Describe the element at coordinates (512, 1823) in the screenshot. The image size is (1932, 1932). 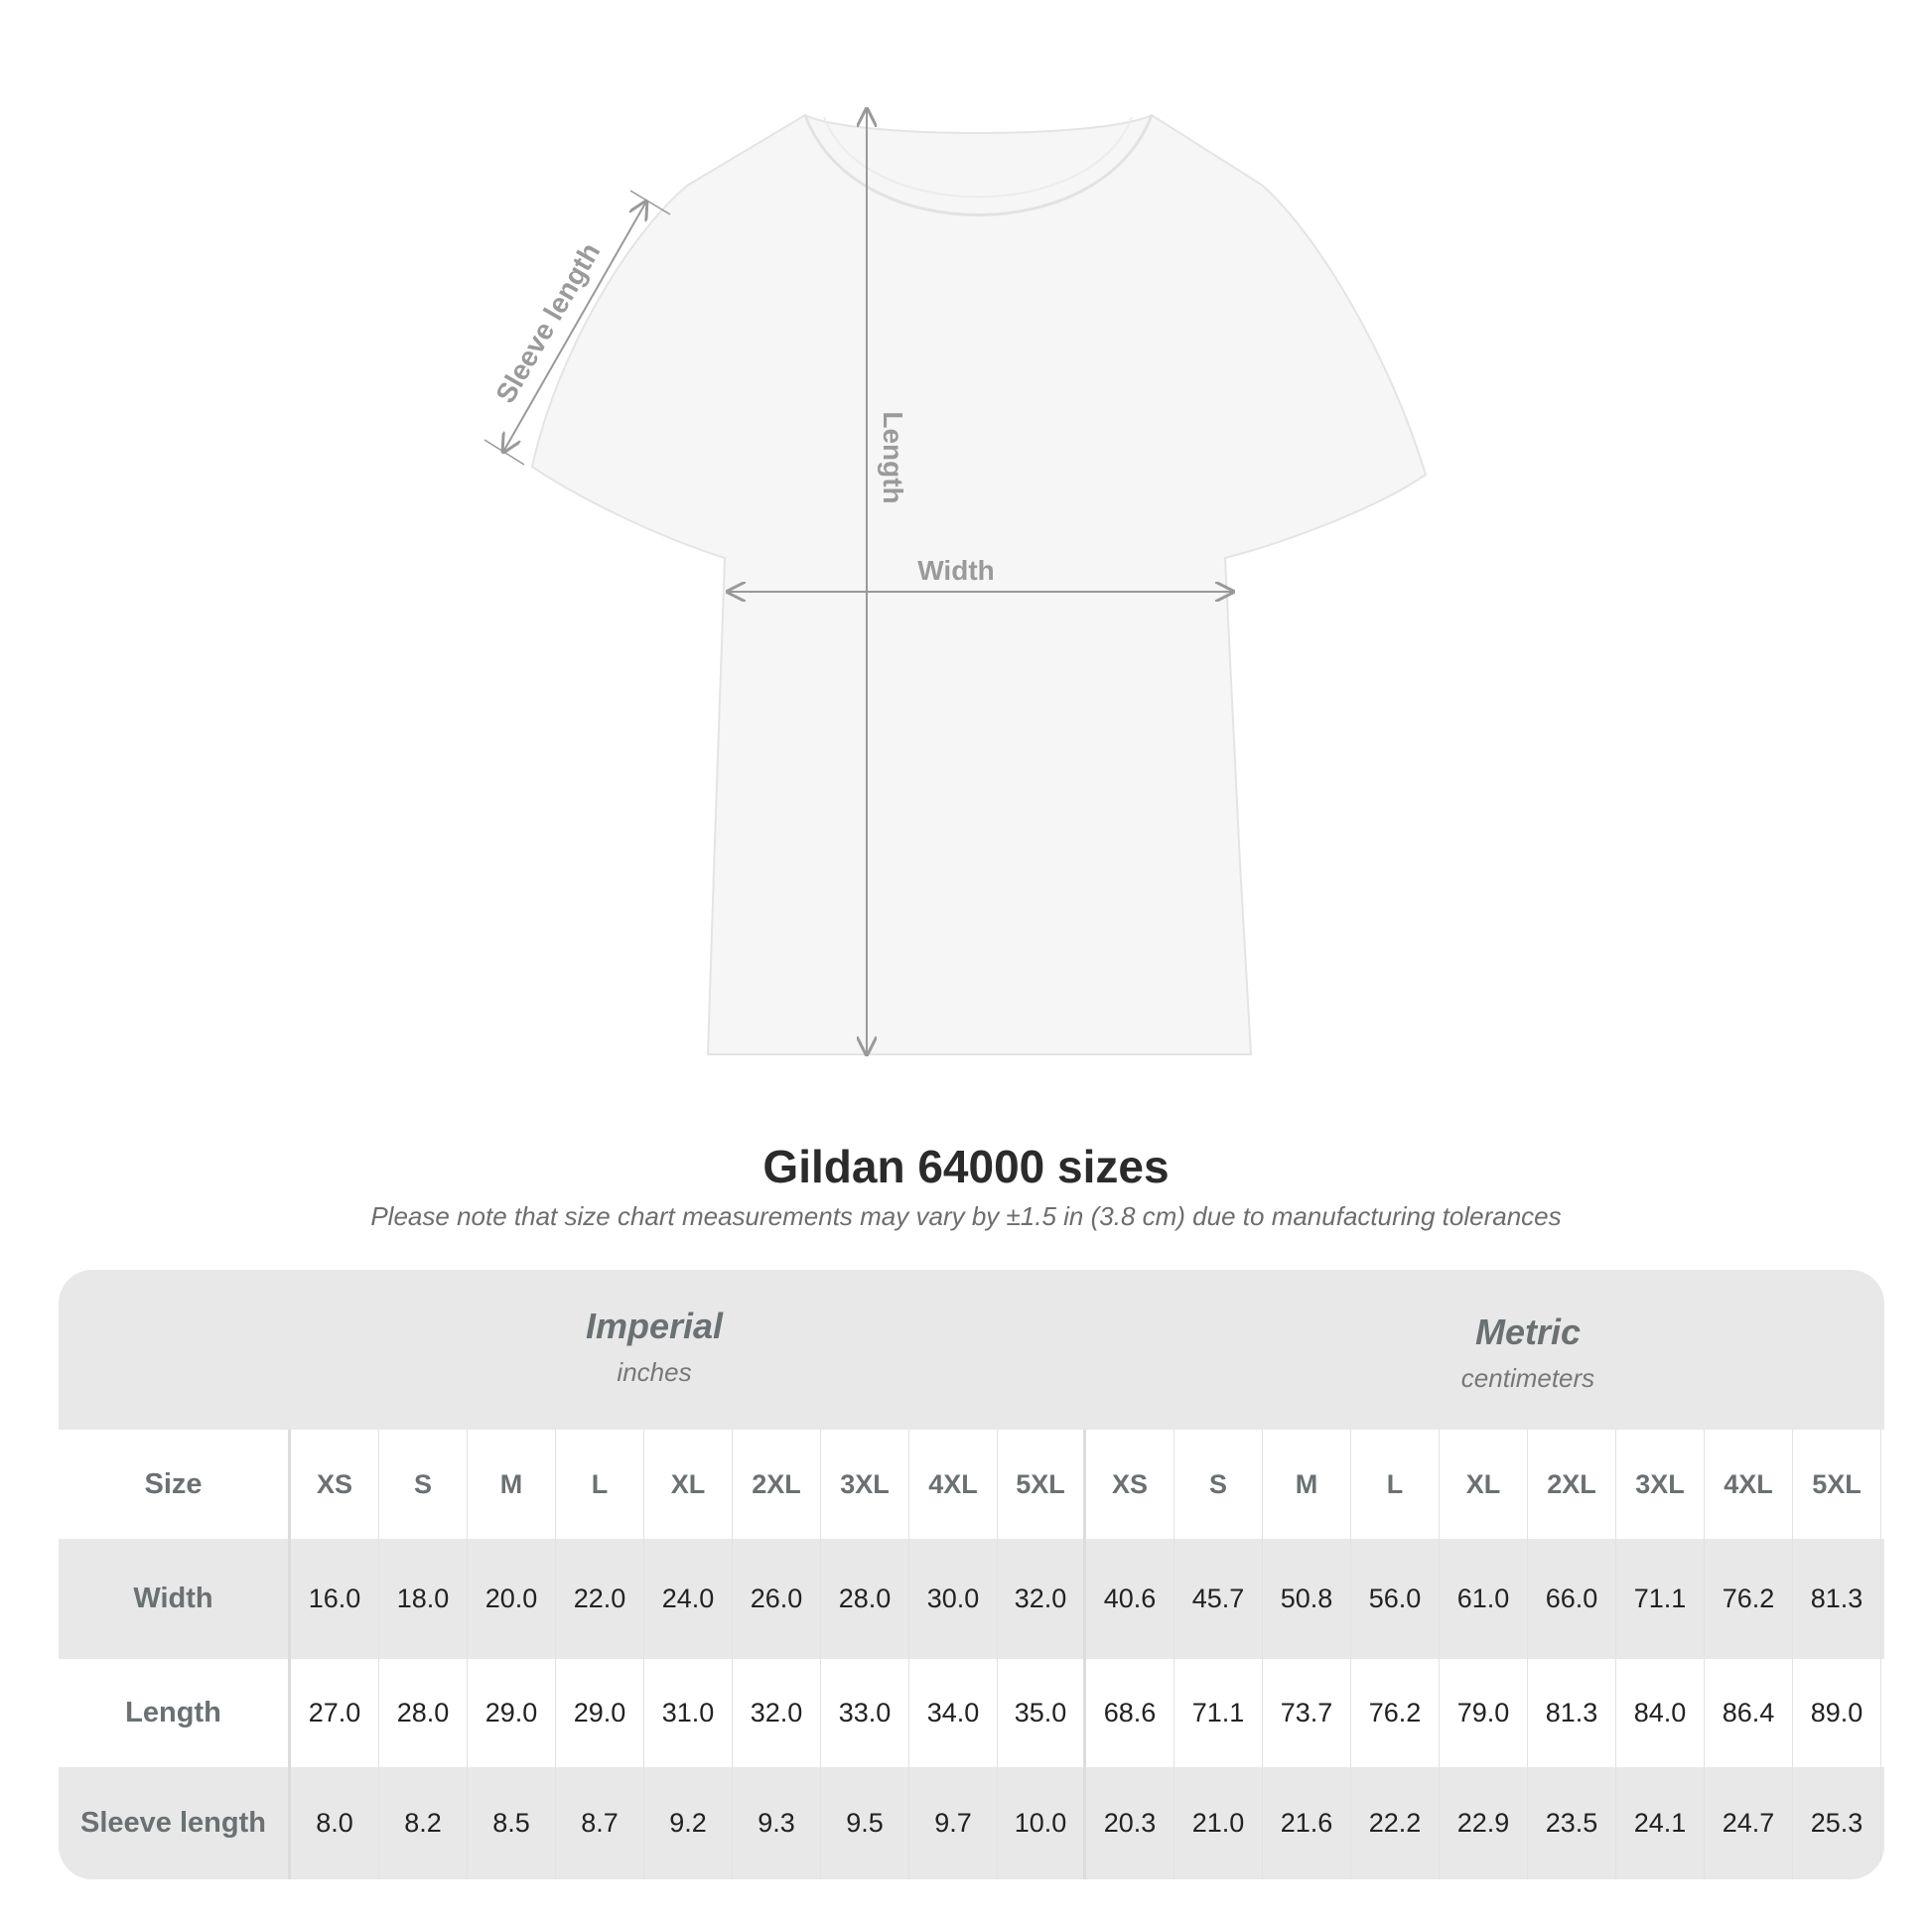
I see `value-cell: 8.5` at that location.